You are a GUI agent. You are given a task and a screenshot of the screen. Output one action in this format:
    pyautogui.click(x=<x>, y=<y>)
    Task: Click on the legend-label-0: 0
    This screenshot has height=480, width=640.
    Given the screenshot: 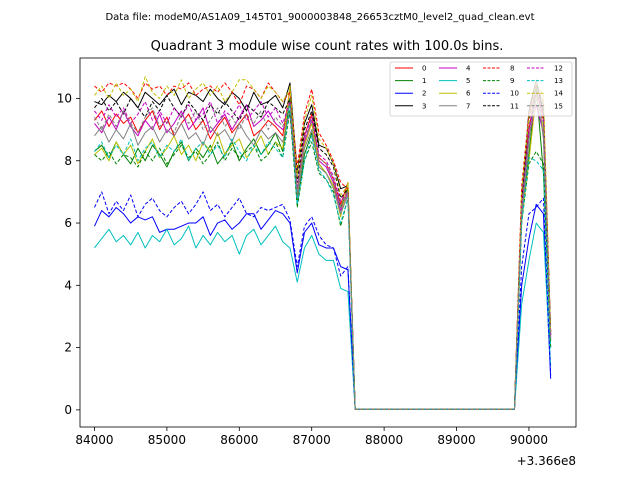 What is the action you would take?
    pyautogui.click(x=424, y=69)
    